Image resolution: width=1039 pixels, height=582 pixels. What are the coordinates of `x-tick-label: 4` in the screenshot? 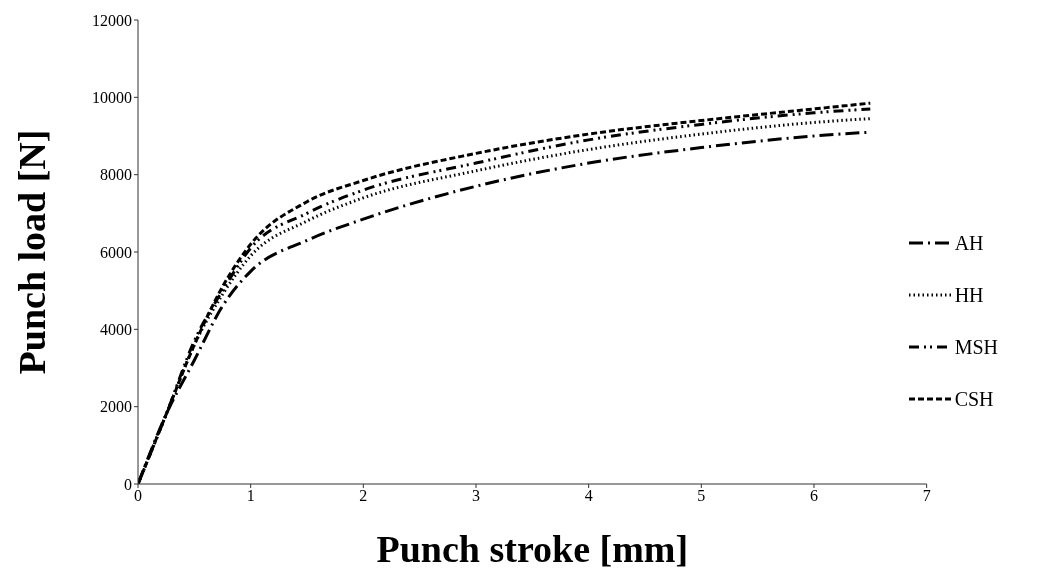 It's located at (588, 496).